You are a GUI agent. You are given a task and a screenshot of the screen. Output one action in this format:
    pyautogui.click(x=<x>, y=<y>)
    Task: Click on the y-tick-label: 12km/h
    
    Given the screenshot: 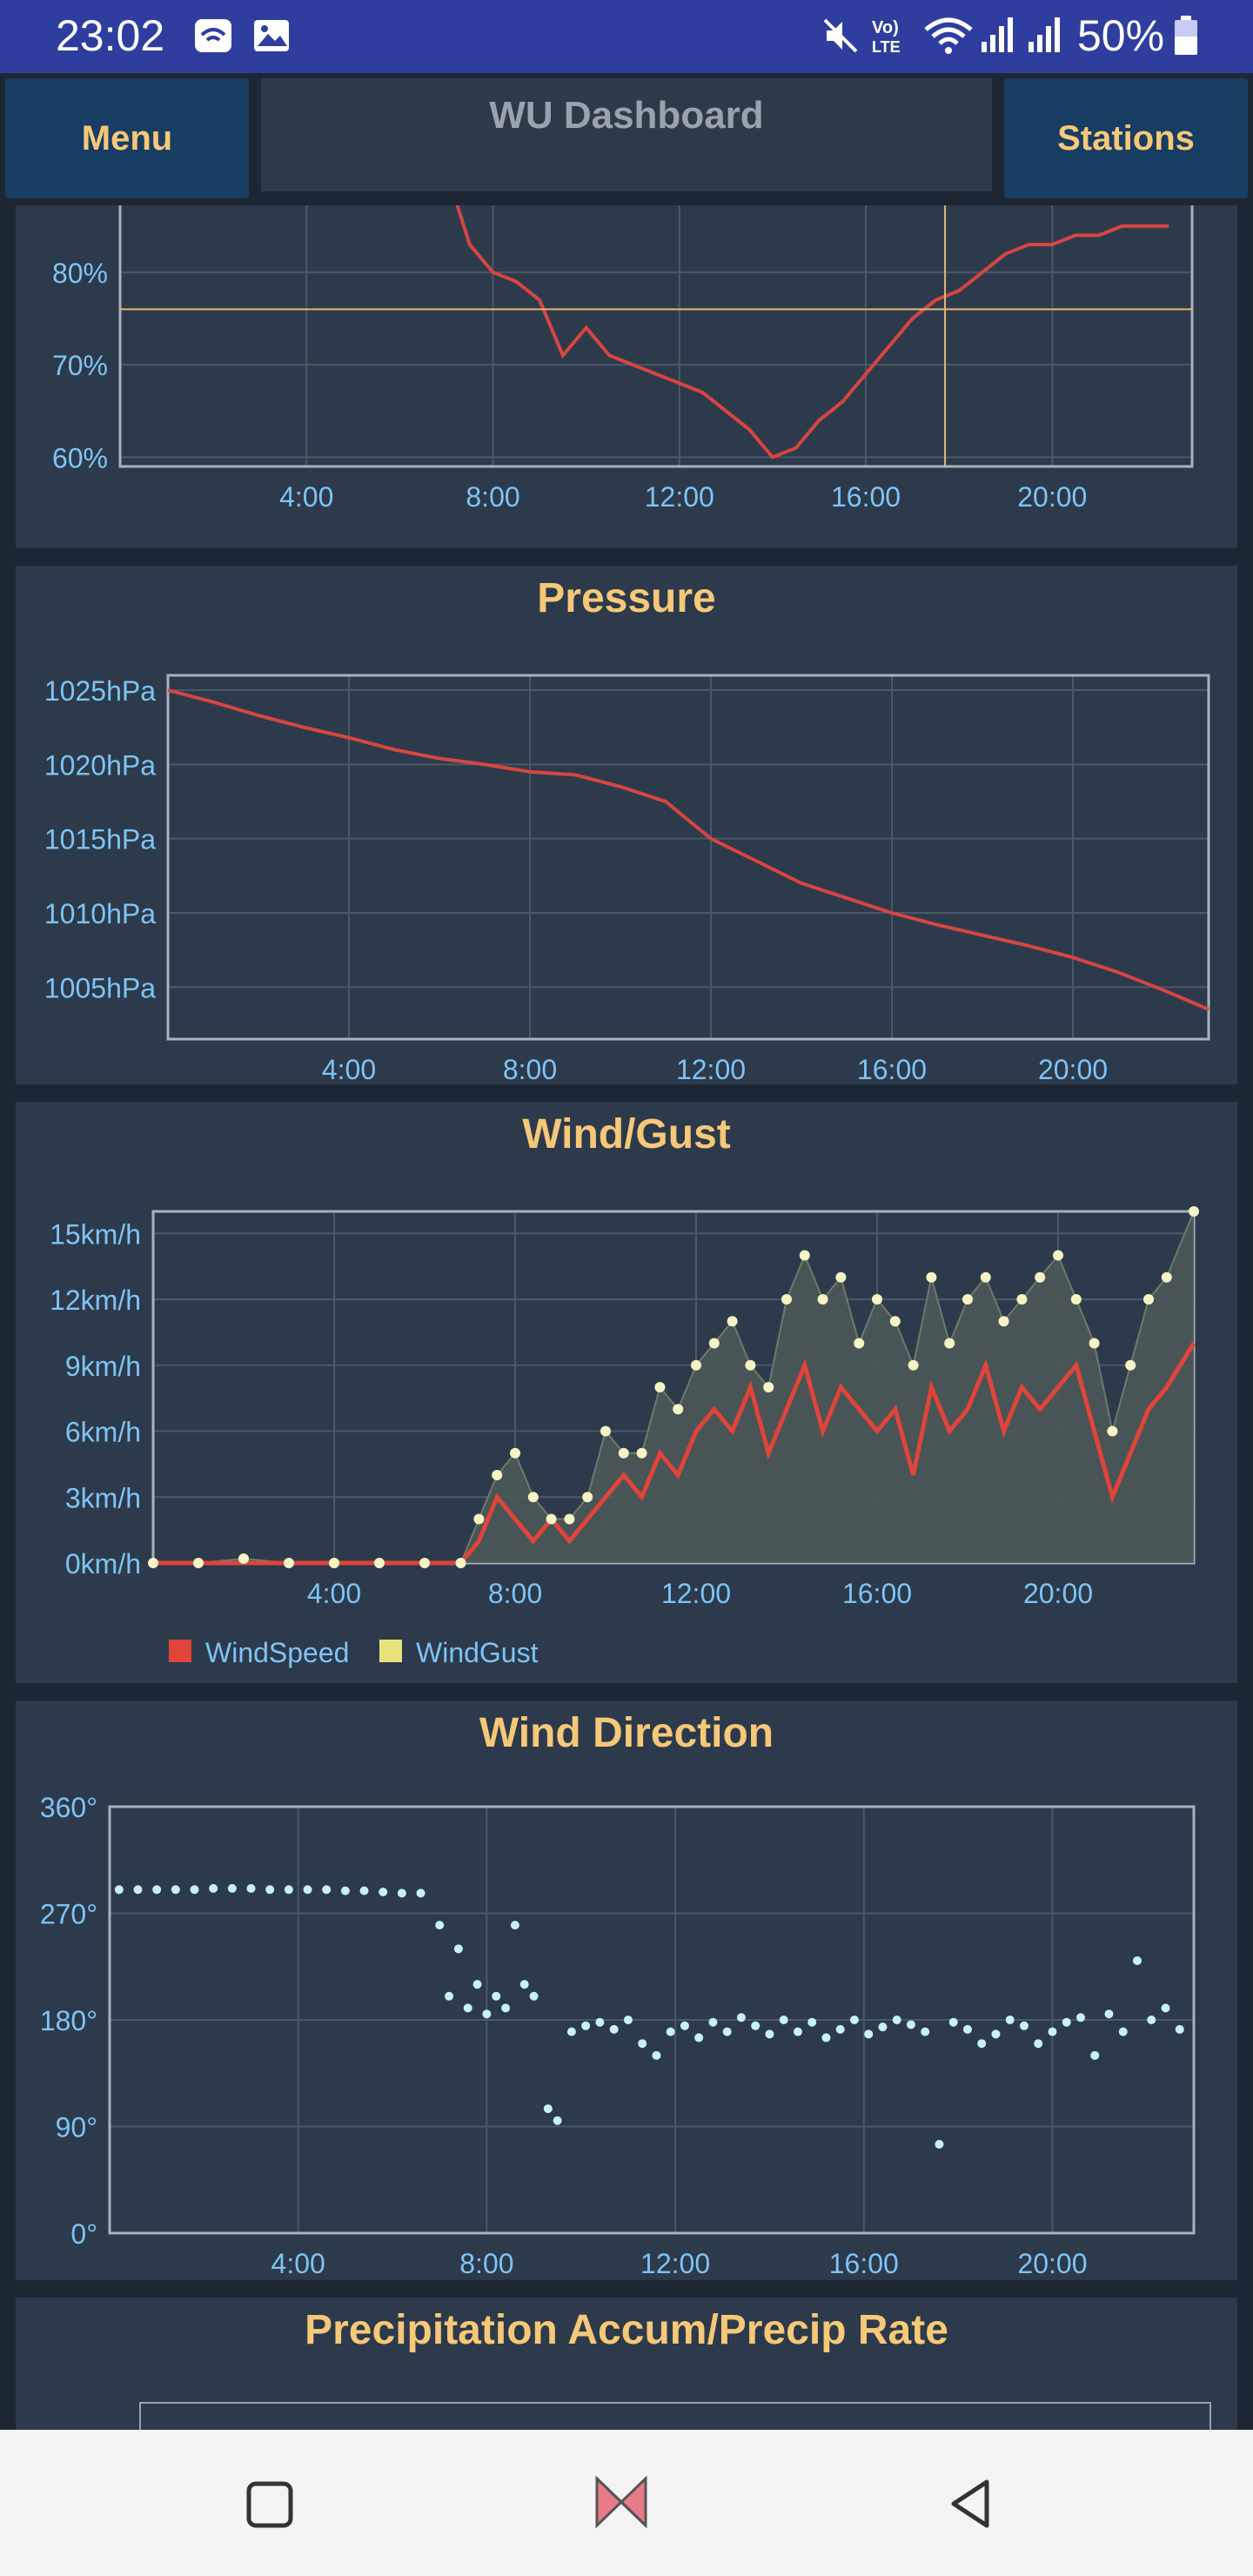 What is the action you would take?
    pyautogui.click(x=95, y=1300)
    